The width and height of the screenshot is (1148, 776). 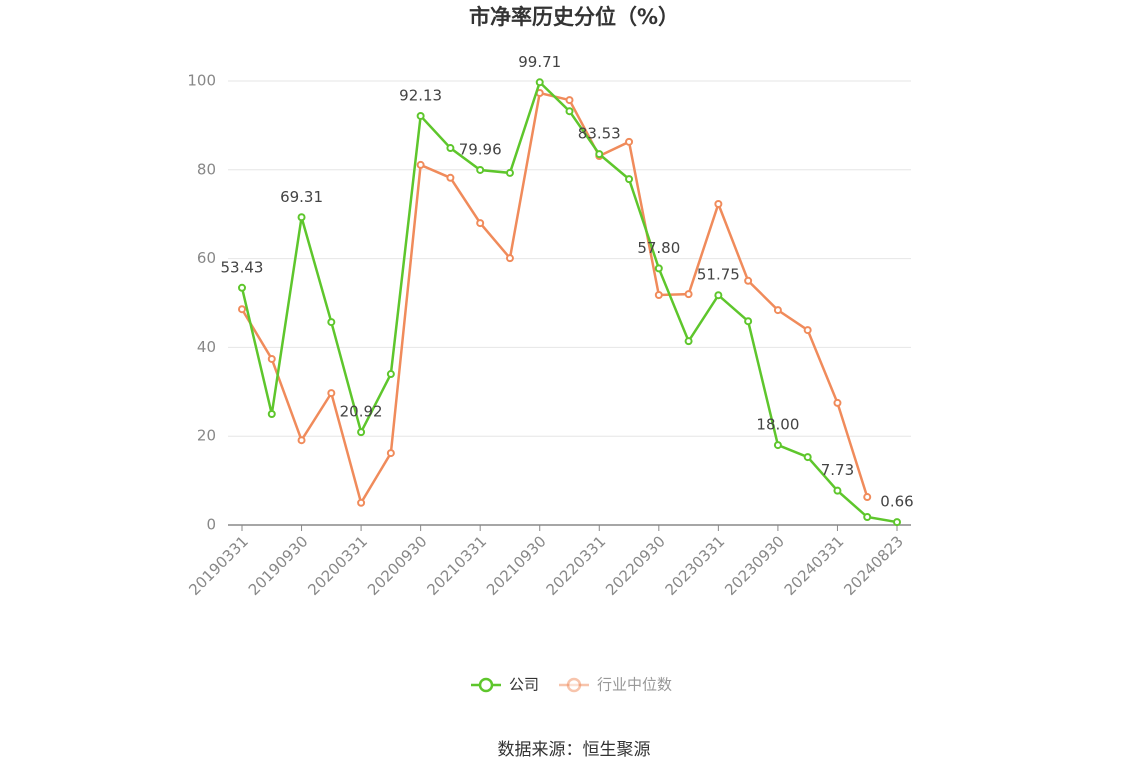 I want to click on data-label: 92.13, so click(x=420, y=95).